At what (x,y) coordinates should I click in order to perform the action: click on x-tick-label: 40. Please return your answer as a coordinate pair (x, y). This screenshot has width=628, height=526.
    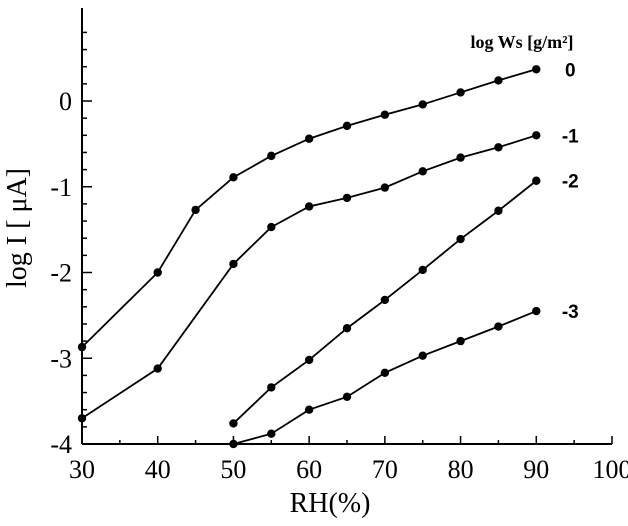
    Looking at the image, I should click on (158, 469).